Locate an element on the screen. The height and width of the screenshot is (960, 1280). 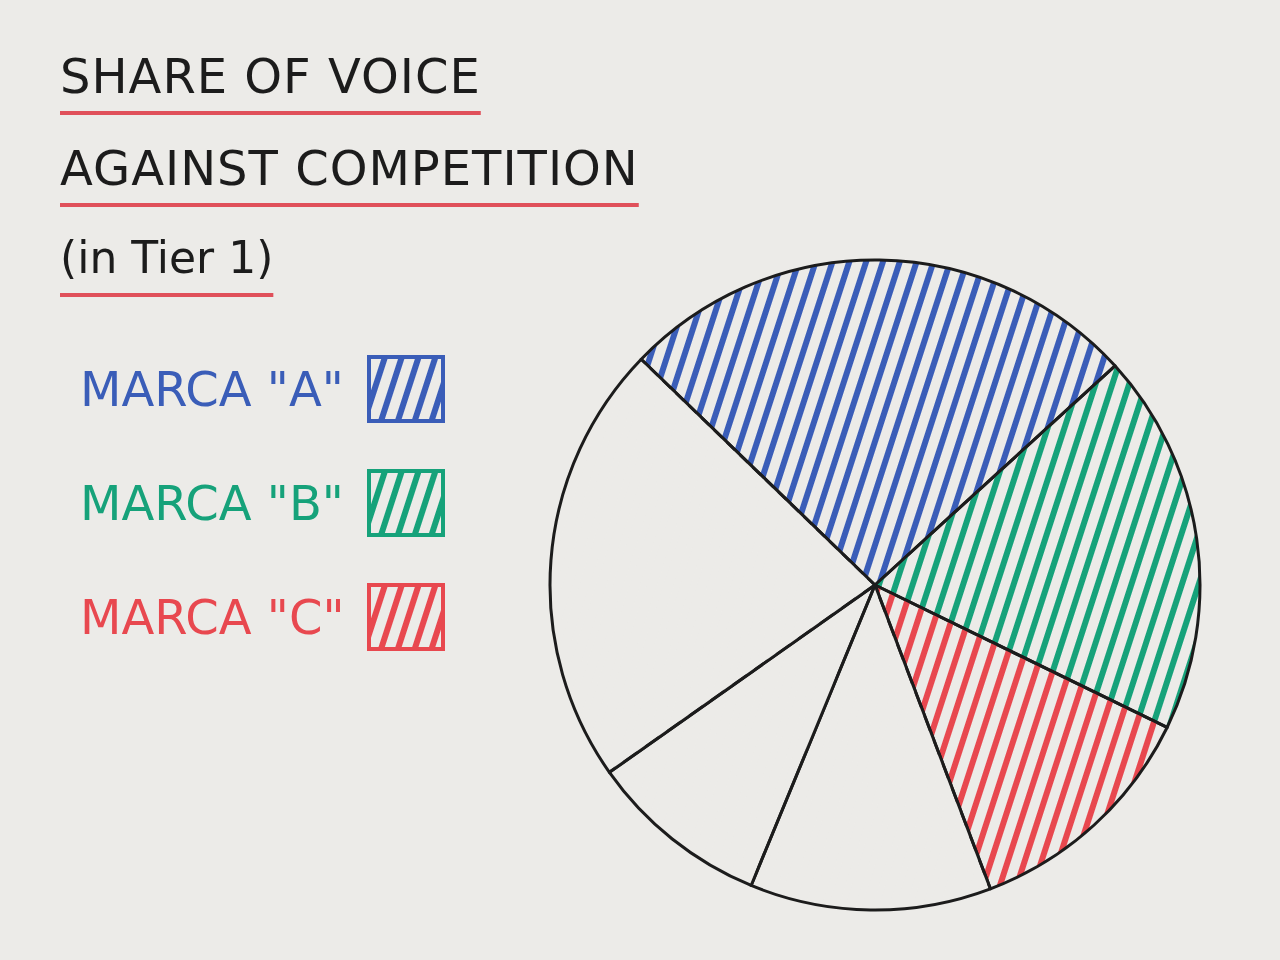
chart-subtitle: (in Tier 1) is located at coordinates (167, 258).